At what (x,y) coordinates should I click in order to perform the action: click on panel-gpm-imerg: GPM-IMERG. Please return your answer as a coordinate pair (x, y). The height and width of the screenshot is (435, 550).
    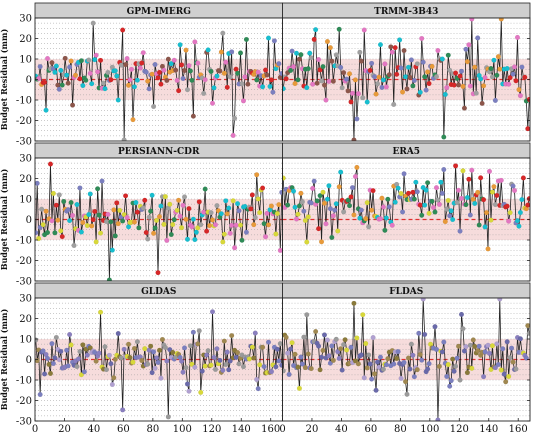
    Looking at the image, I should click on (158, 72).